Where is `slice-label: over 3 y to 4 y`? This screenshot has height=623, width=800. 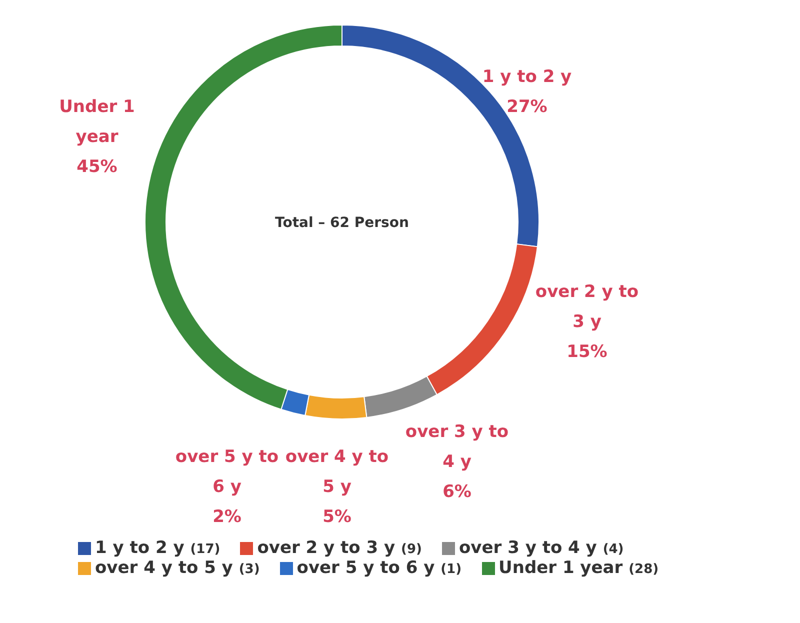
slice-label: over 3 y to 4 y is located at coordinates (457, 447).